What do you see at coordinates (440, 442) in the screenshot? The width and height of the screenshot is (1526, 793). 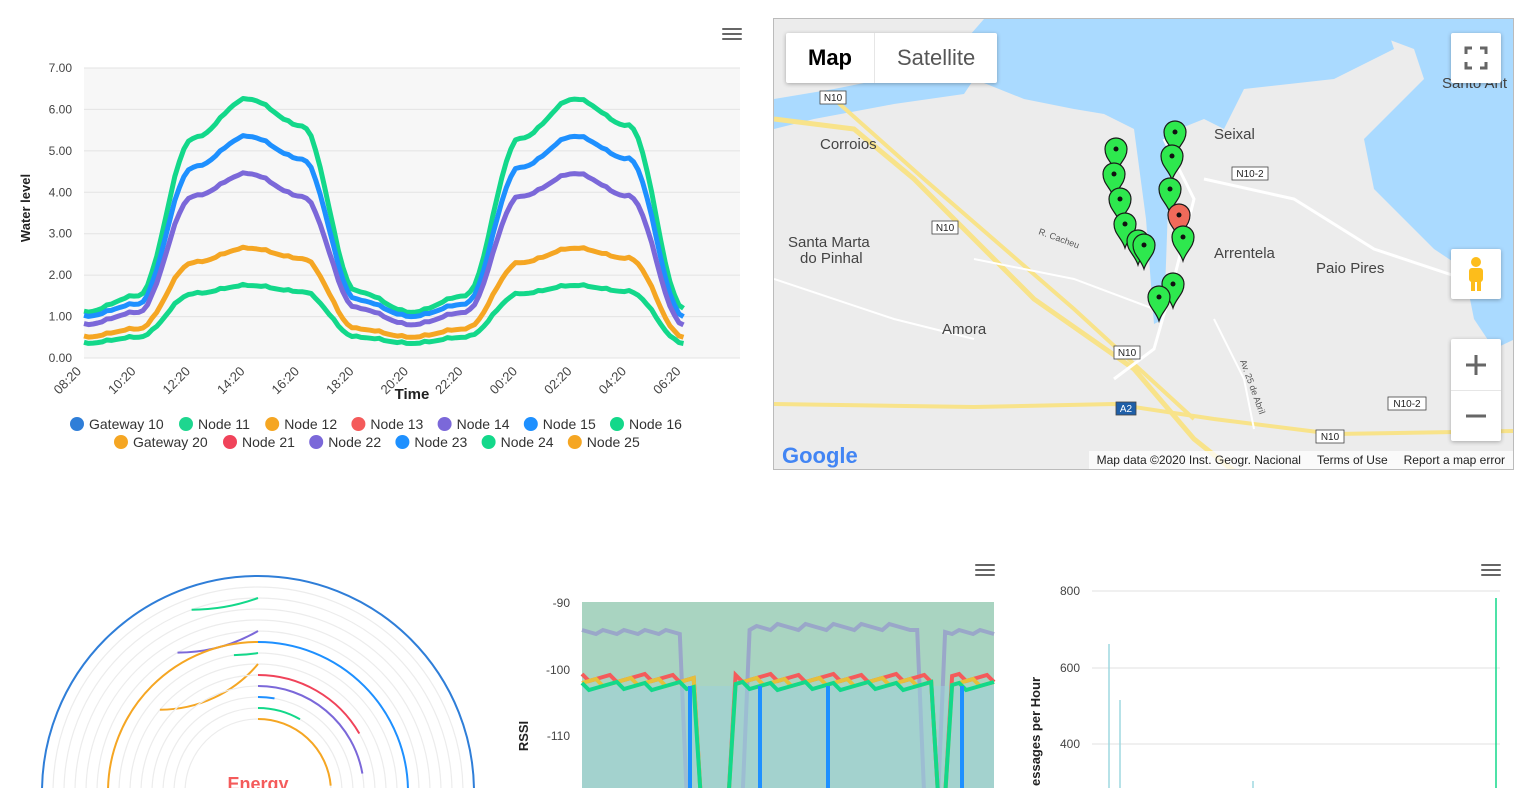 I see `legend-label: Node 23` at bounding box center [440, 442].